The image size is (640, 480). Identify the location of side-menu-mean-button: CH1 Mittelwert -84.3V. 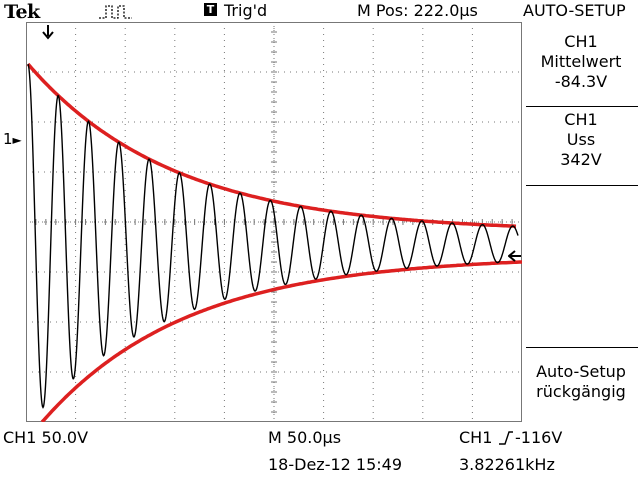
(581, 62).